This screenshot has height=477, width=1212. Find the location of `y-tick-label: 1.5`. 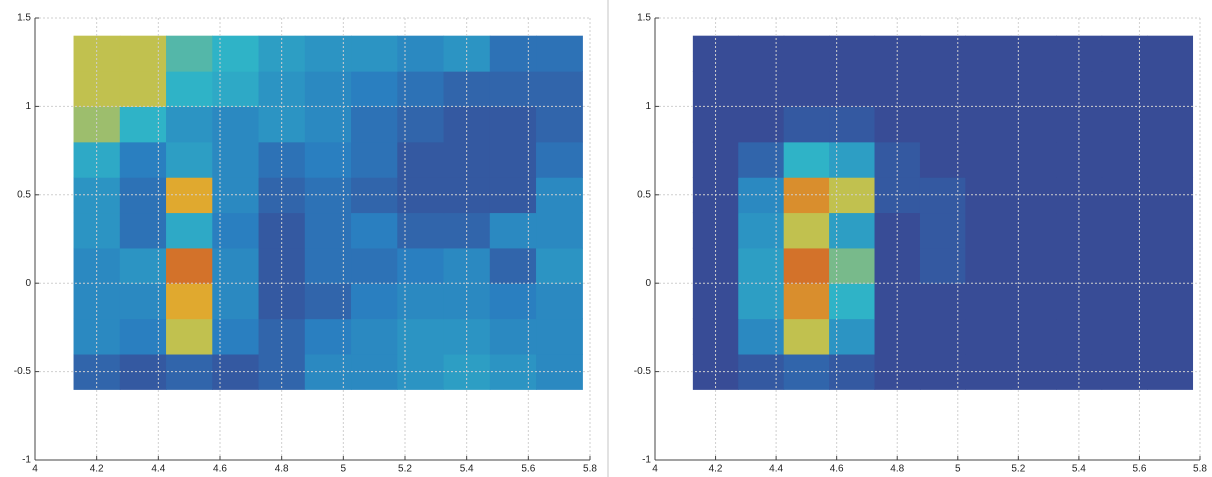

y-tick-label: 1.5 is located at coordinates (24, 18).